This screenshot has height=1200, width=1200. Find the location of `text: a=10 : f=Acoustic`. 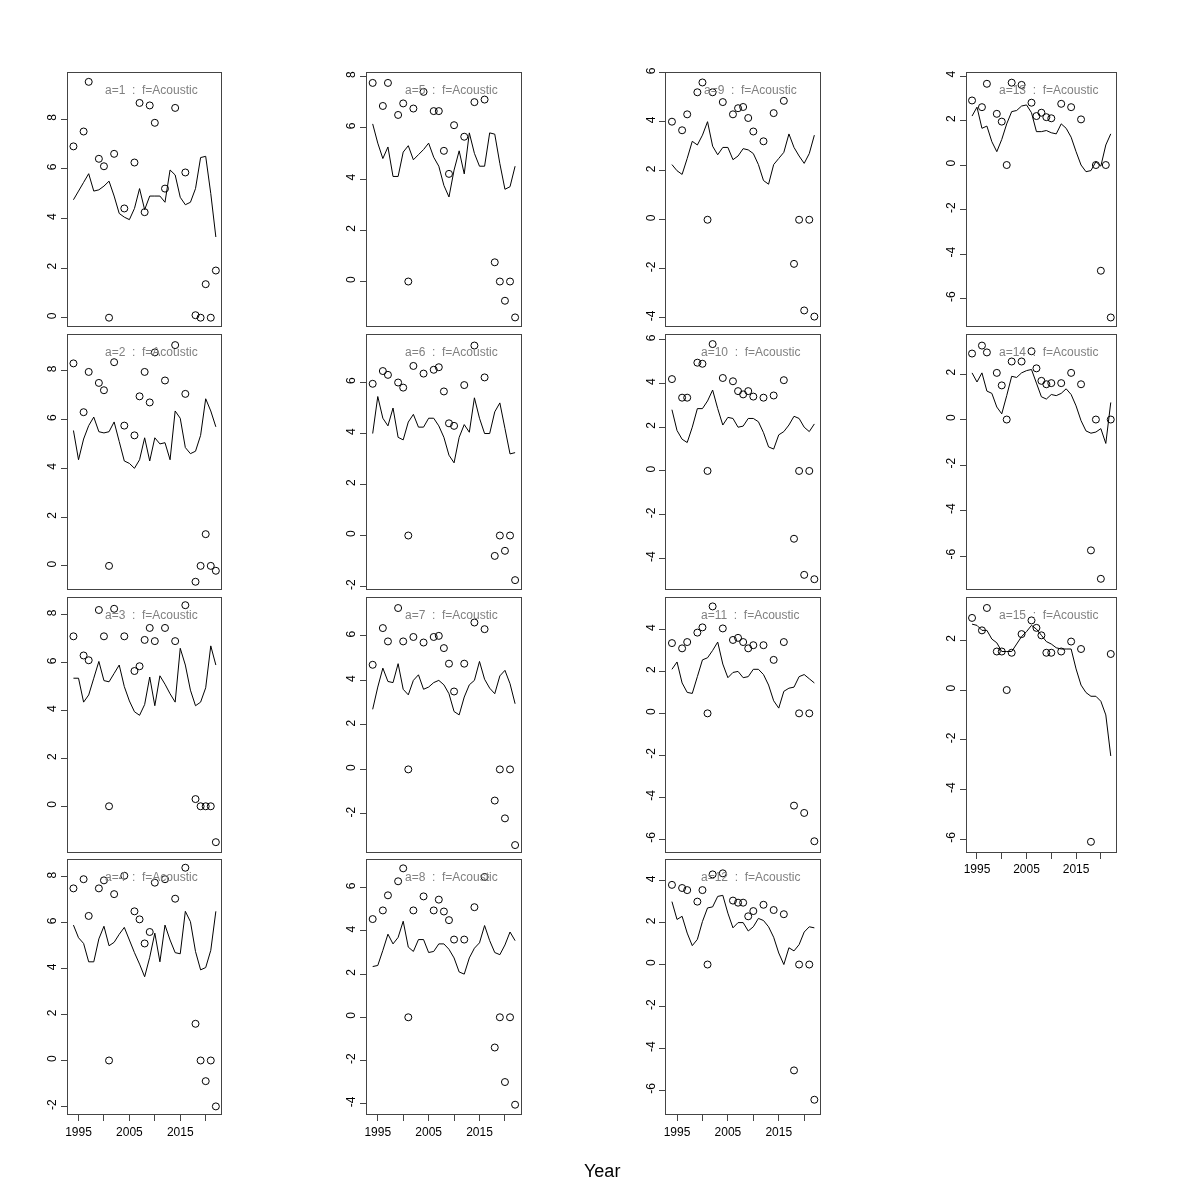

text: a=10 : f=Acoustic is located at coordinates (751, 352).